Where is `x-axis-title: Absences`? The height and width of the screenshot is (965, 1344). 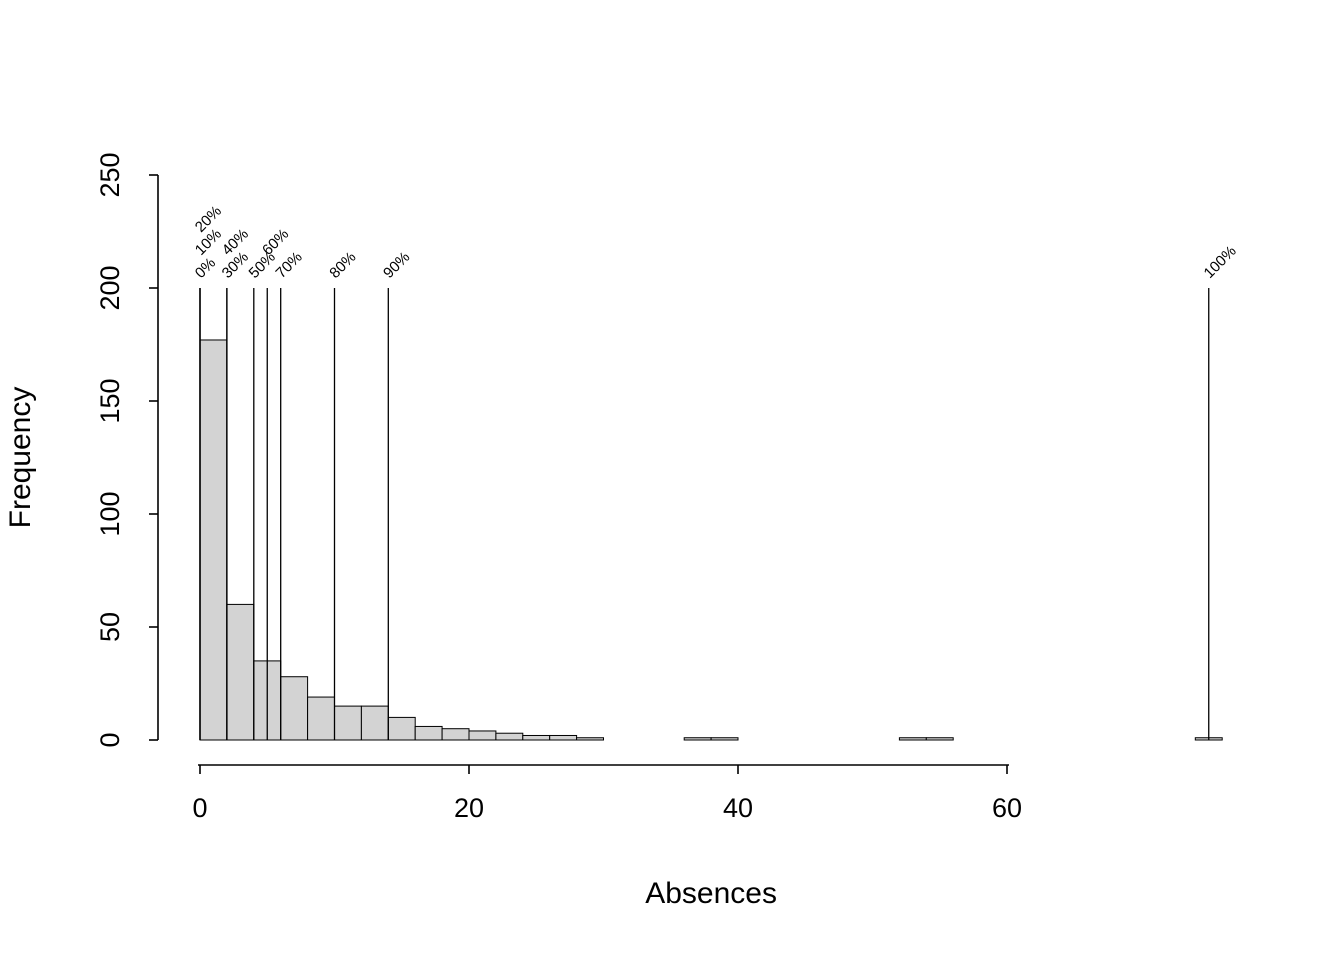 x-axis-title: Absences is located at coordinates (711, 893).